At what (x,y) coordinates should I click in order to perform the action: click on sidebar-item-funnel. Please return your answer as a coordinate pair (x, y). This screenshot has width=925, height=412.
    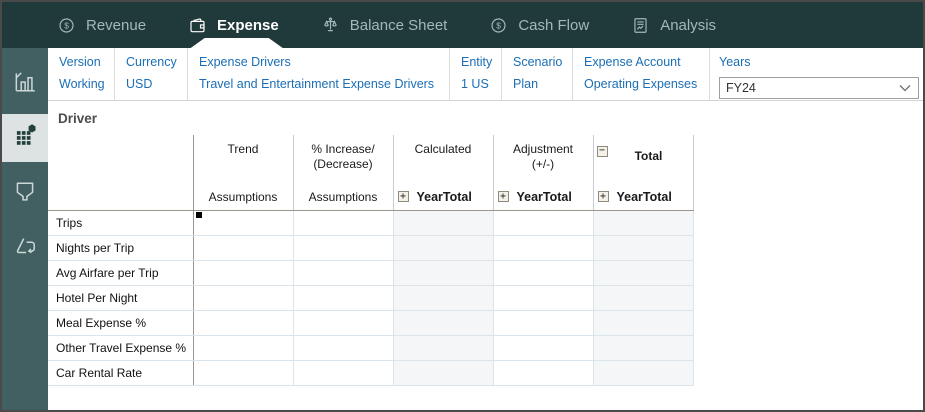
    Looking at the image, I should click on (25, 193).